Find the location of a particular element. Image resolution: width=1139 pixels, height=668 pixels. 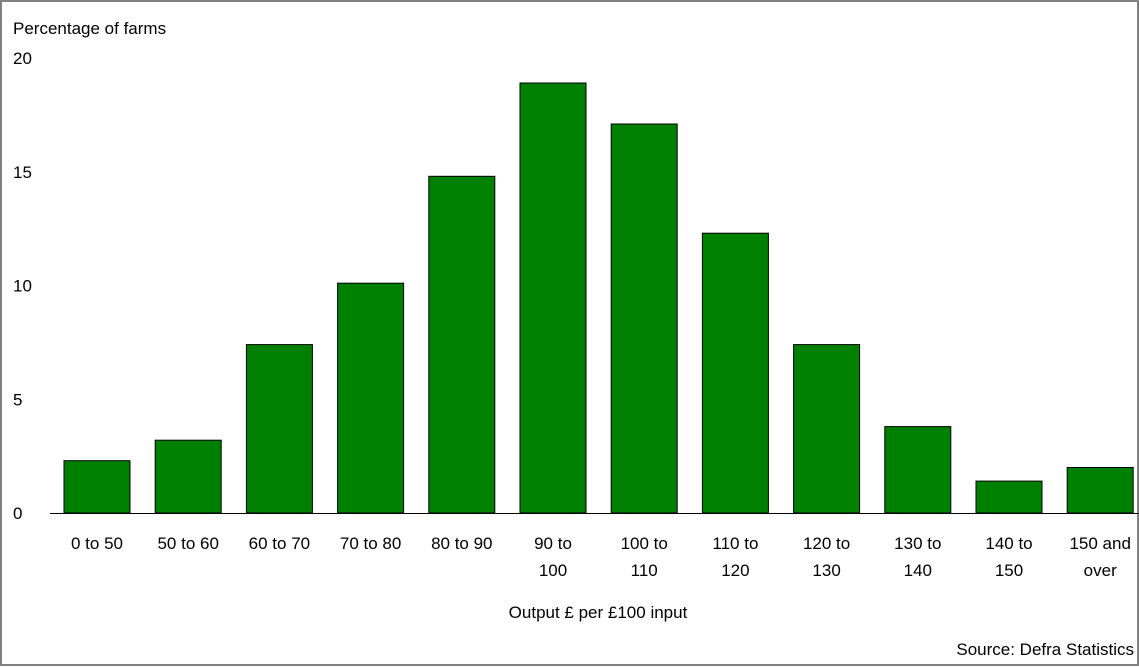

x-tick-label: 60 to 70 is located at coordinates (279, 543).